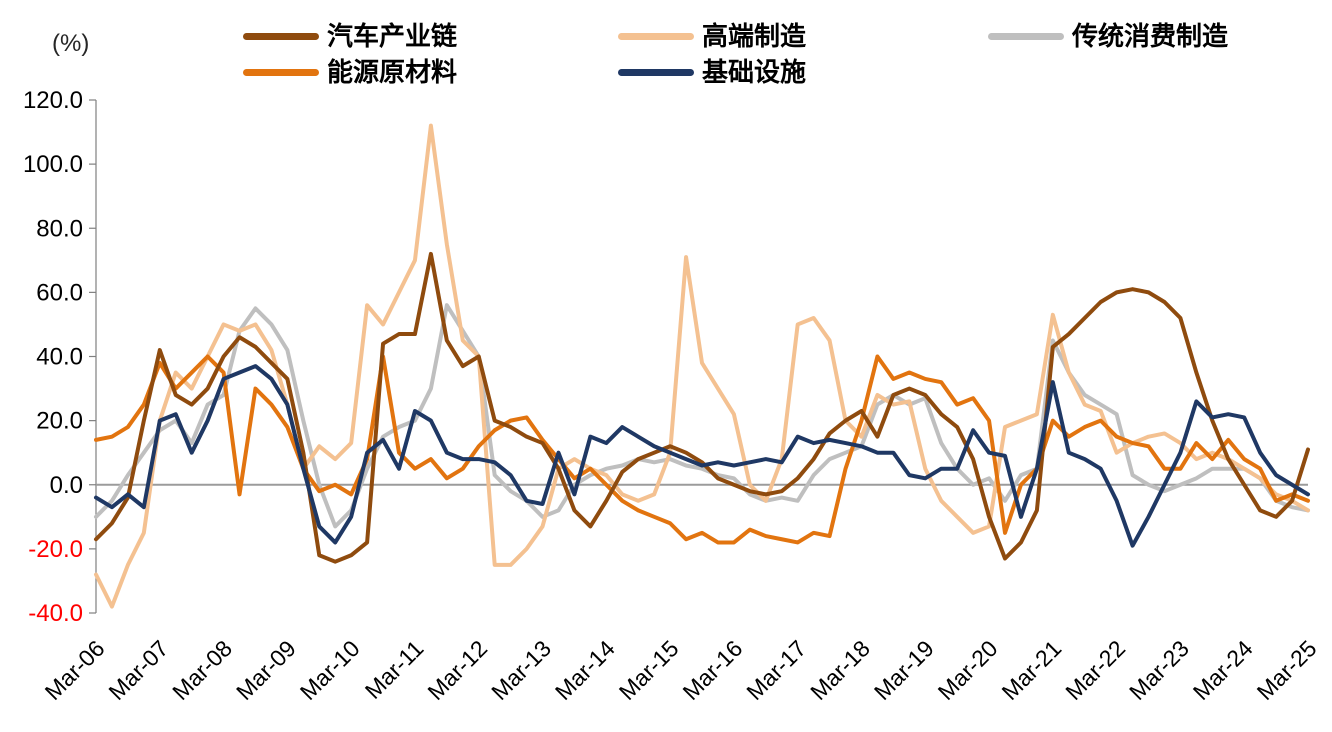 The image size is (1332, 732). What do you see at coordinates (649, 670) in the screenshot?
I see `x-tick-label: Mar-15` at bounding box center [649, 670].